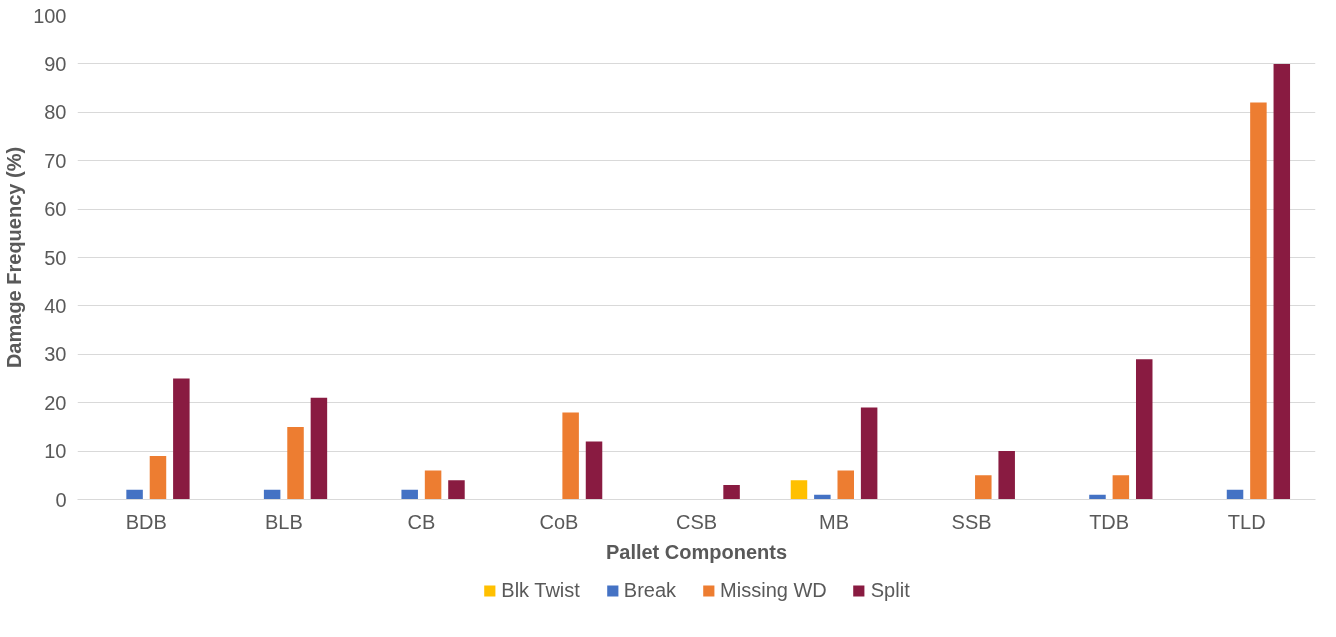  I want to click on x-tick-label: CoB, so click(559, 521).